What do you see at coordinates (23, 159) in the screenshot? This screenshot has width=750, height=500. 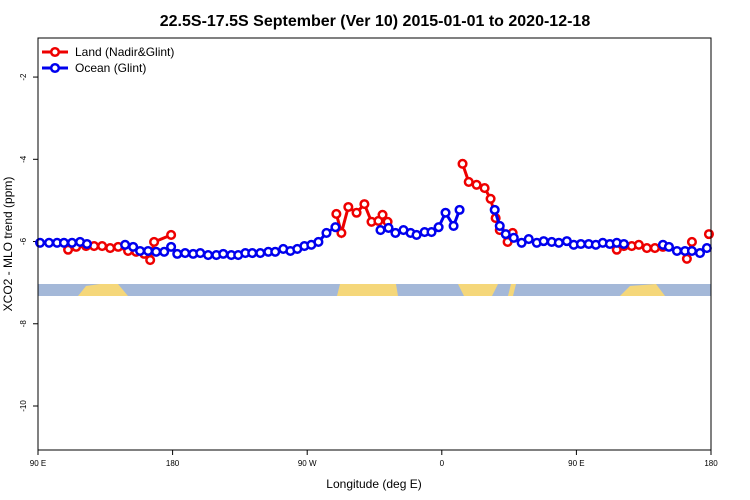 I see `y-tick-label: -4` at bounding box center [23, 159].